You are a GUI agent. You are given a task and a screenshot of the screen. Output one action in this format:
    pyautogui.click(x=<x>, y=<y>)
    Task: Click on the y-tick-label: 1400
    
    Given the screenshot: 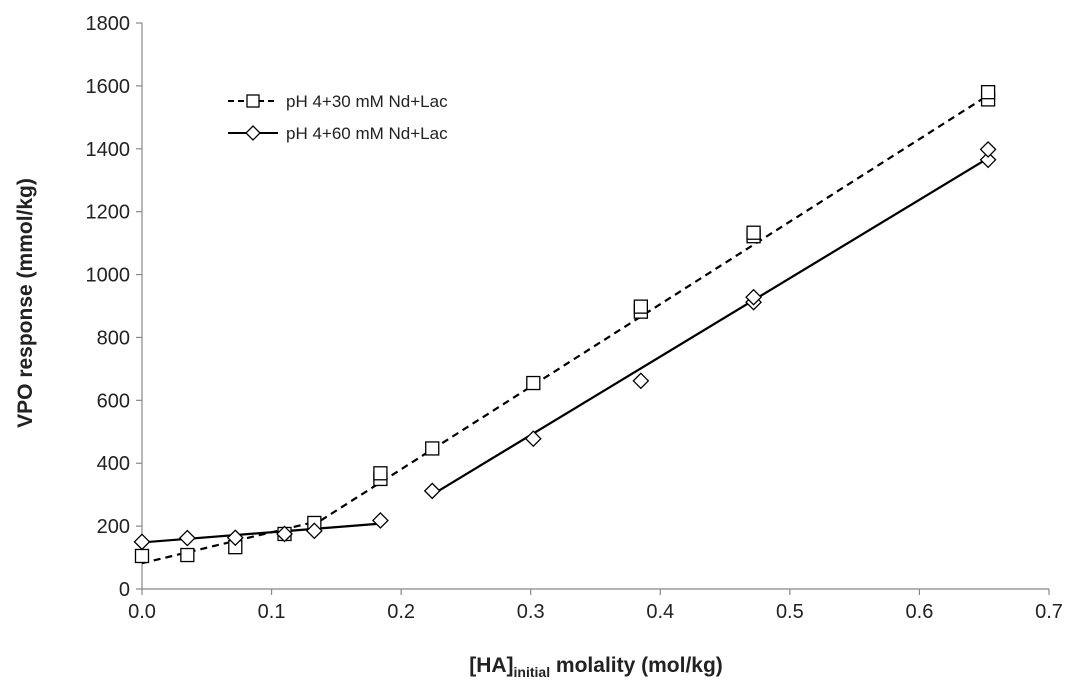 What is the action you would take?
    pyautogui.click(x=108, y=150)
    